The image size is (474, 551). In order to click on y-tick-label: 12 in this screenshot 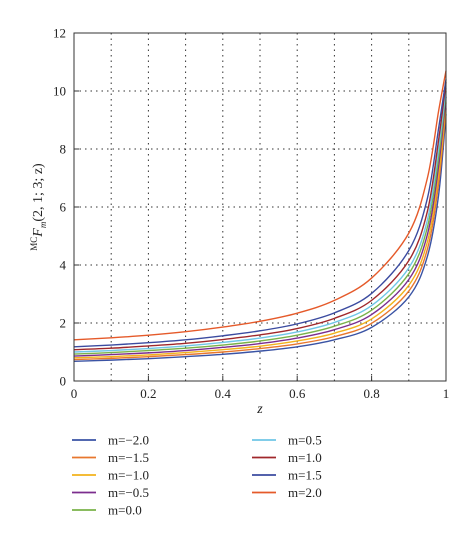, I will do `click(59, 33)`.